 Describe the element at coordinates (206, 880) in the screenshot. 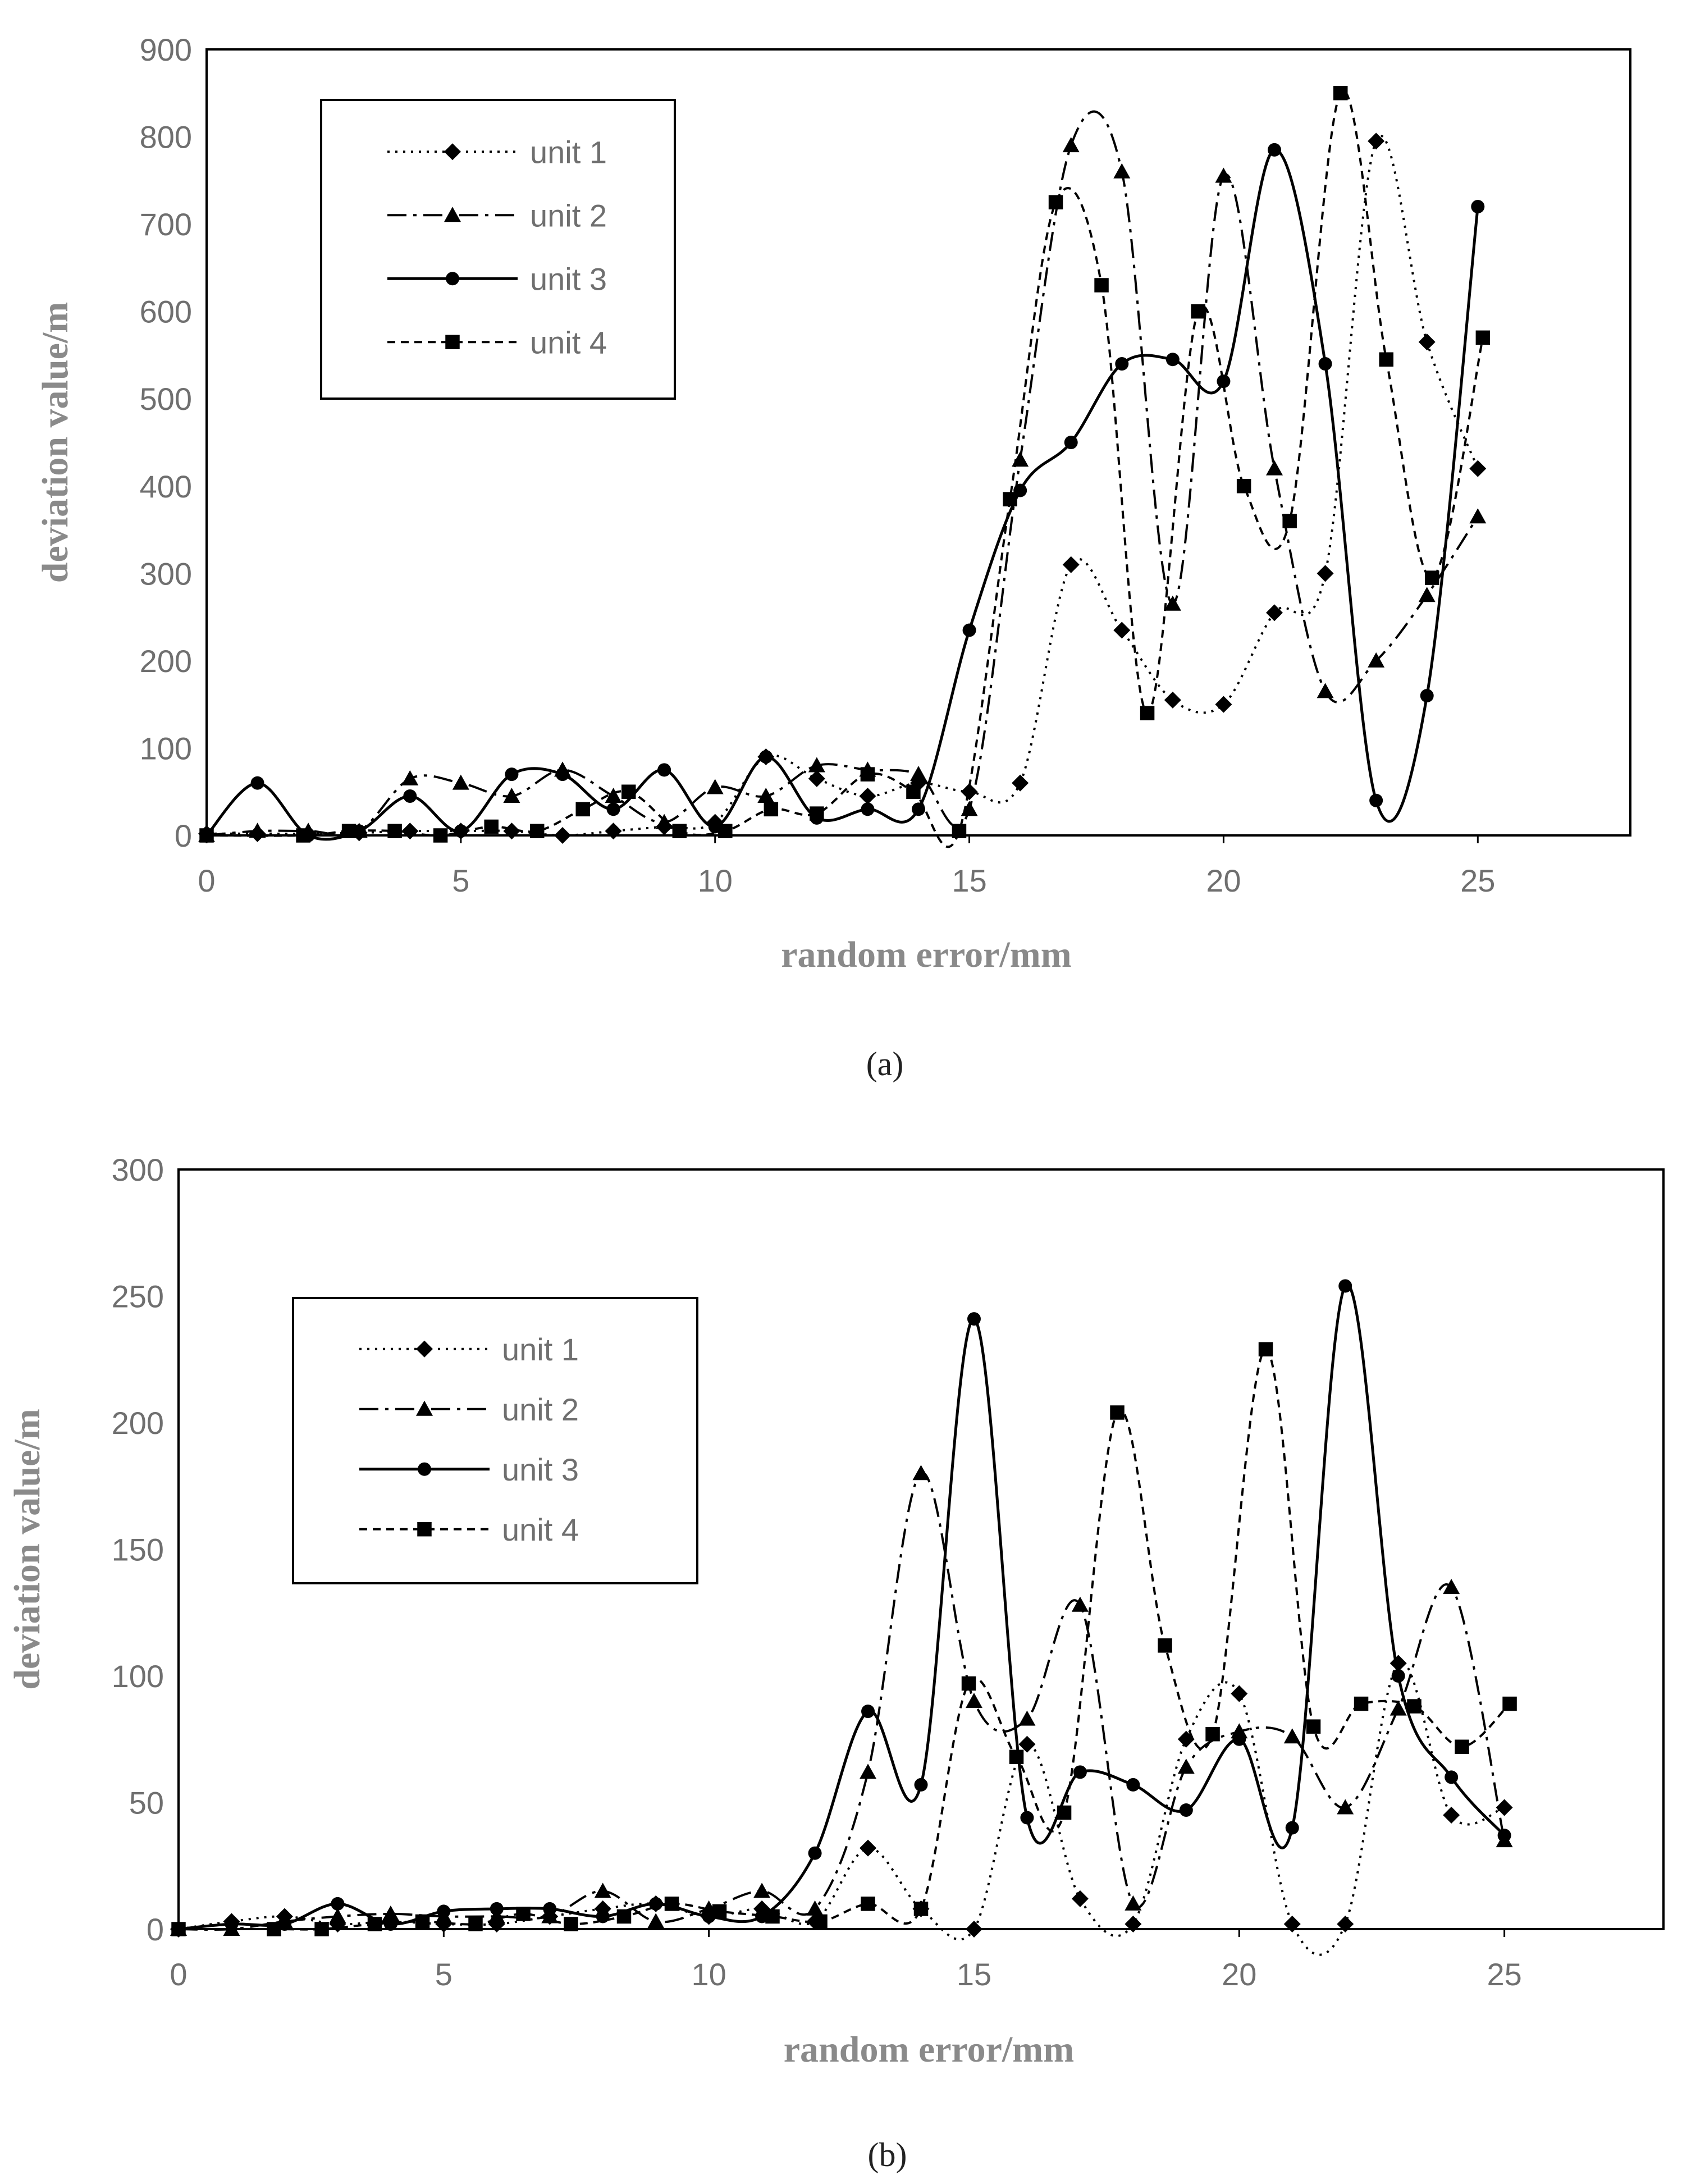

I see `x-tick-label: 0` at that location.